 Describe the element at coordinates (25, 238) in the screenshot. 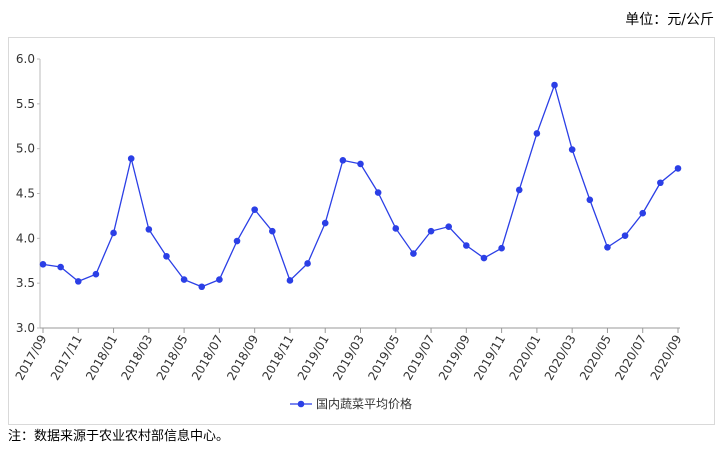

I see `y-tick-label: 4.0` at that location.